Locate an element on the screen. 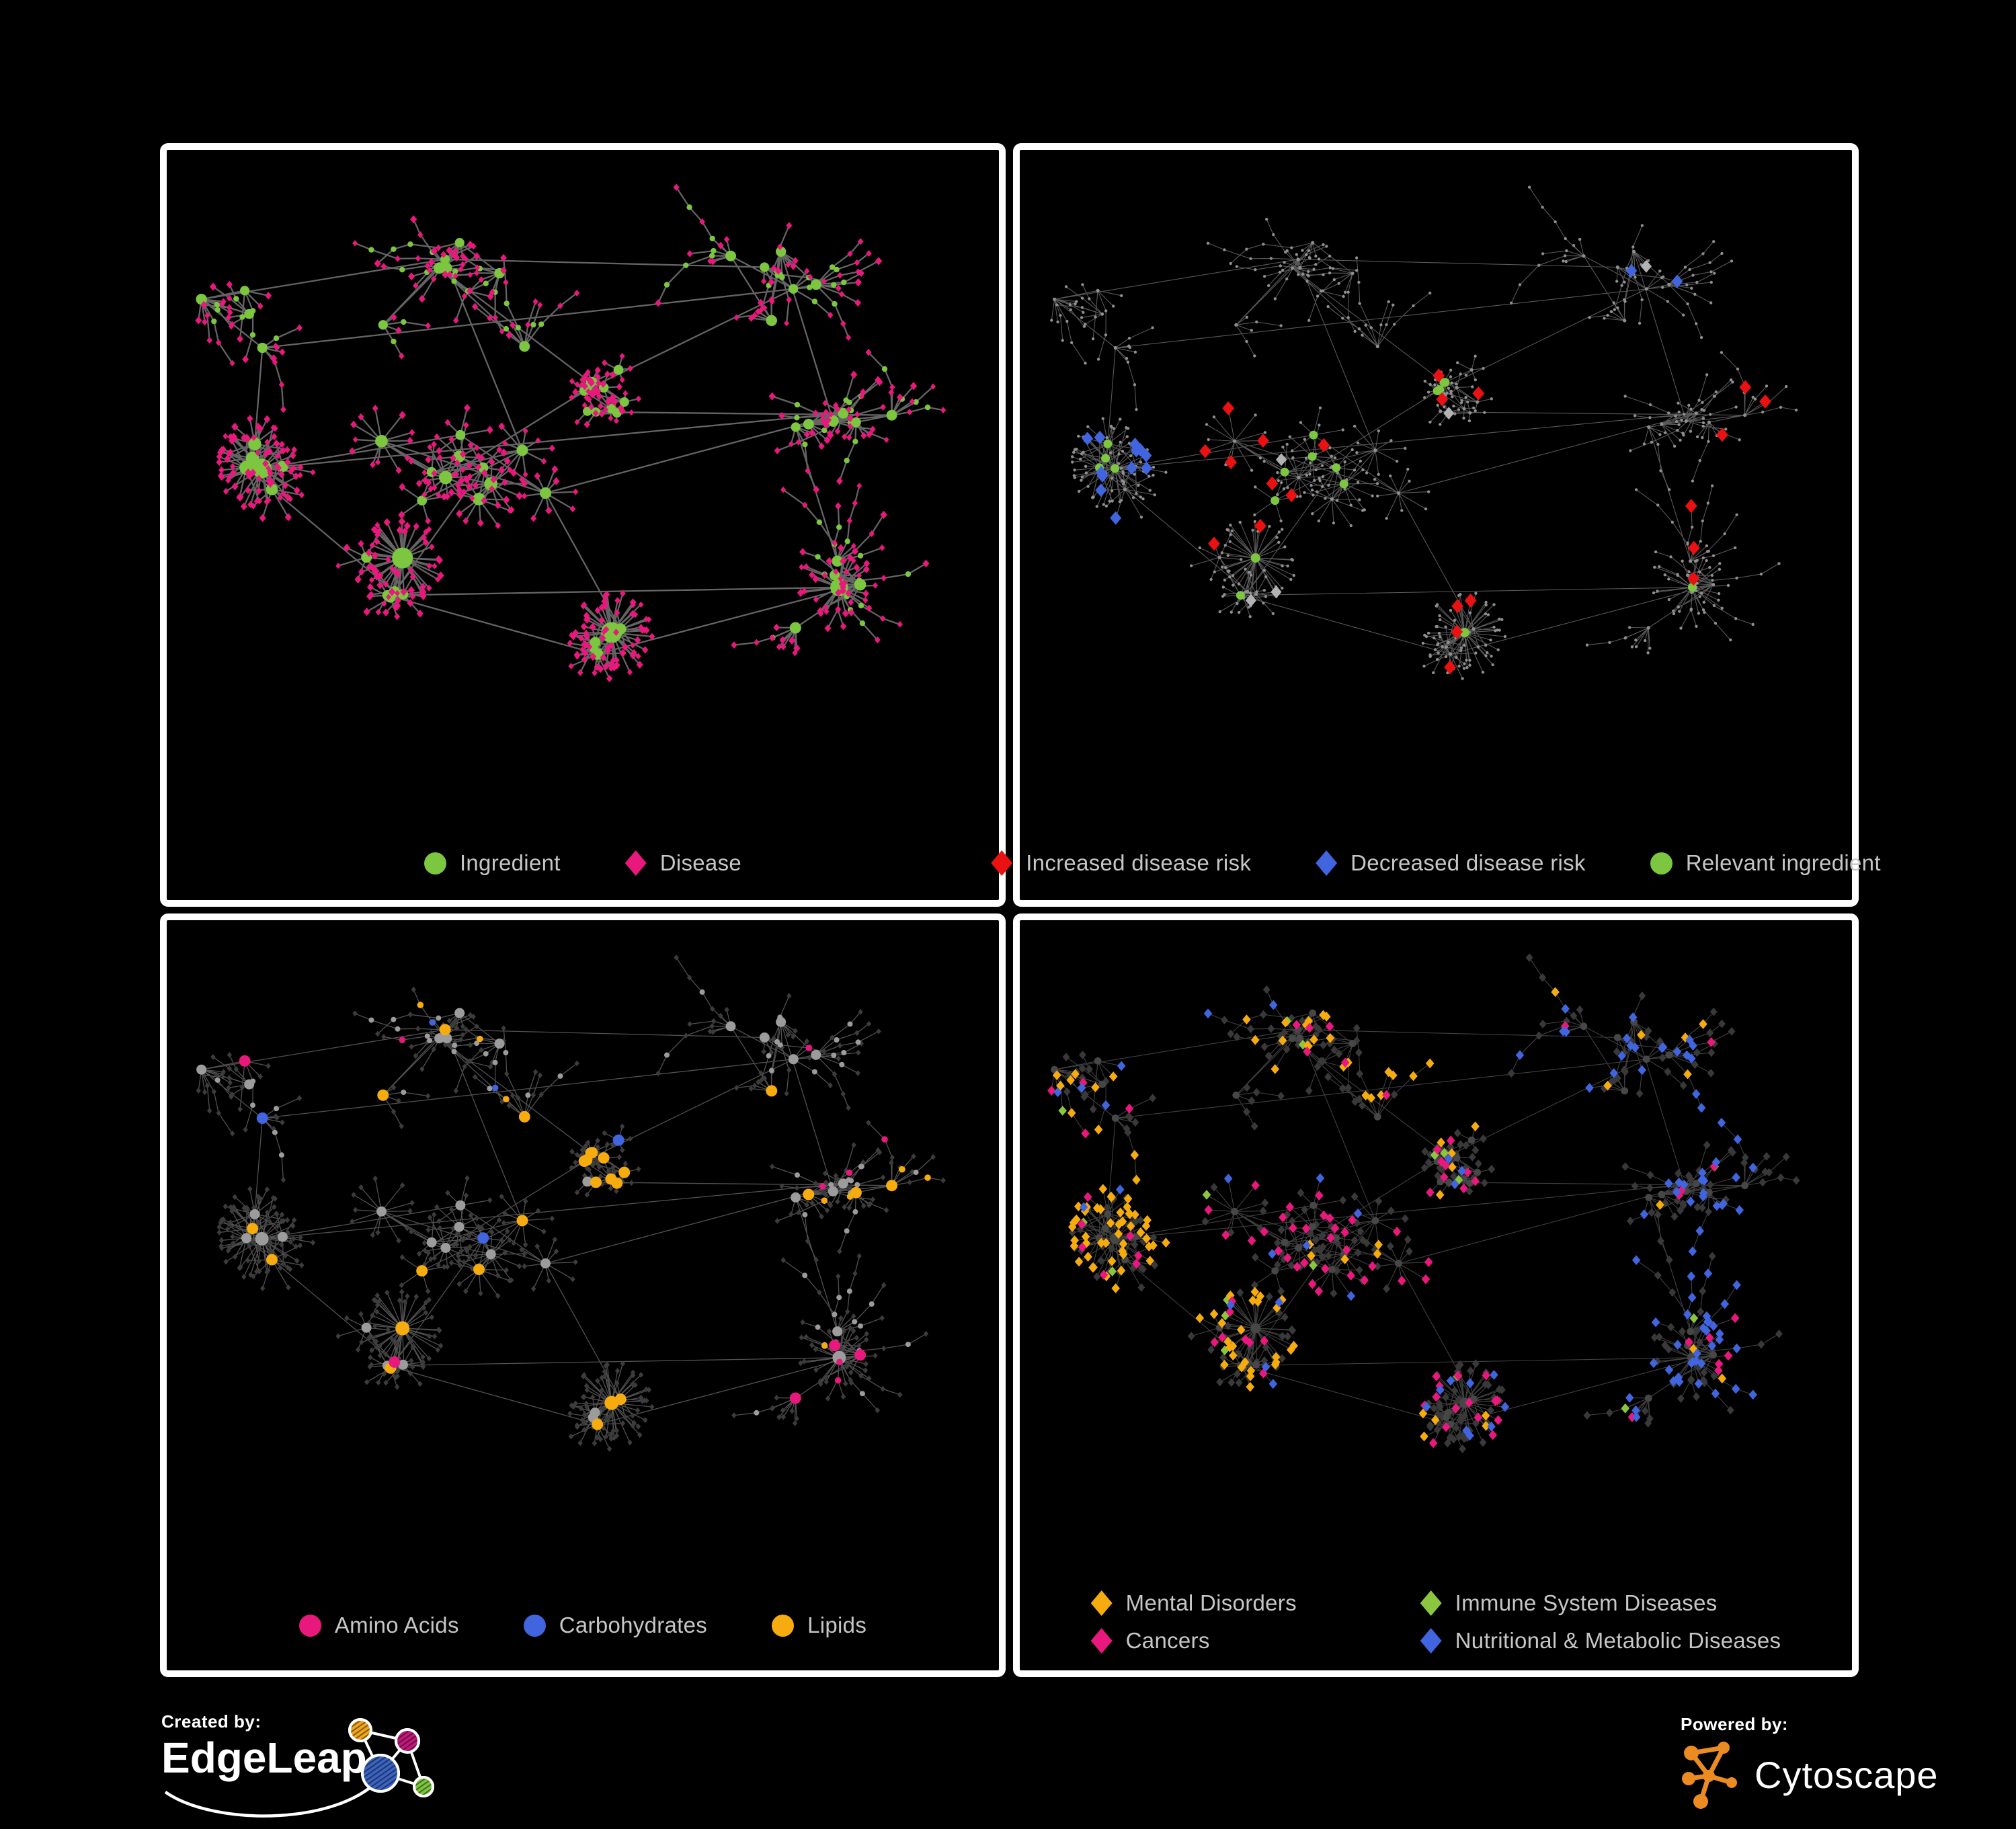  legend-item-cancers: Cancers is located at coordinates (1235, 1641).